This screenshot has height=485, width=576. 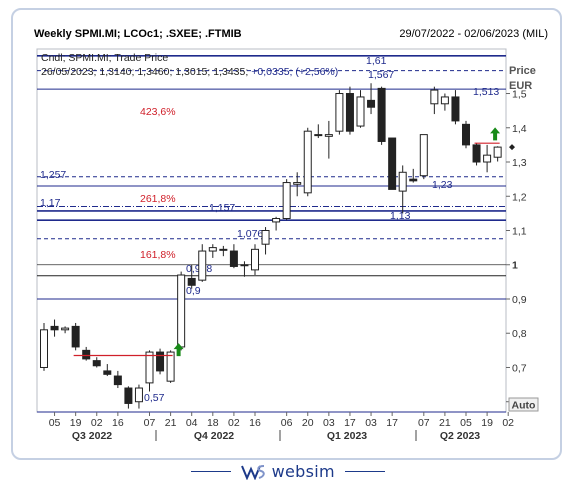 What do you see at coordinates (193, 291) in the screenshot?
I see `level-label: 0,9` at bounding box center [193, 291].